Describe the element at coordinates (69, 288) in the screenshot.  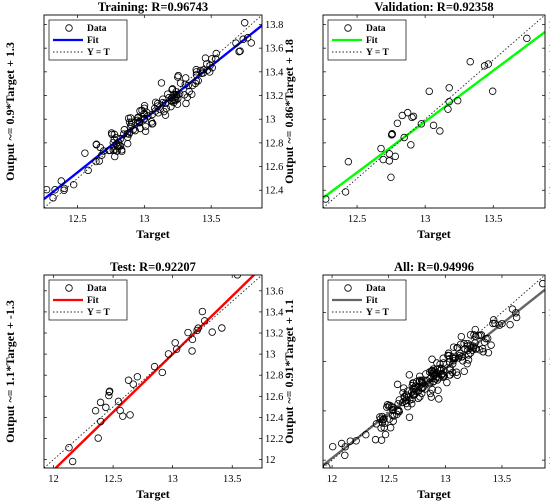
I see `legend-data-marker` at that location.